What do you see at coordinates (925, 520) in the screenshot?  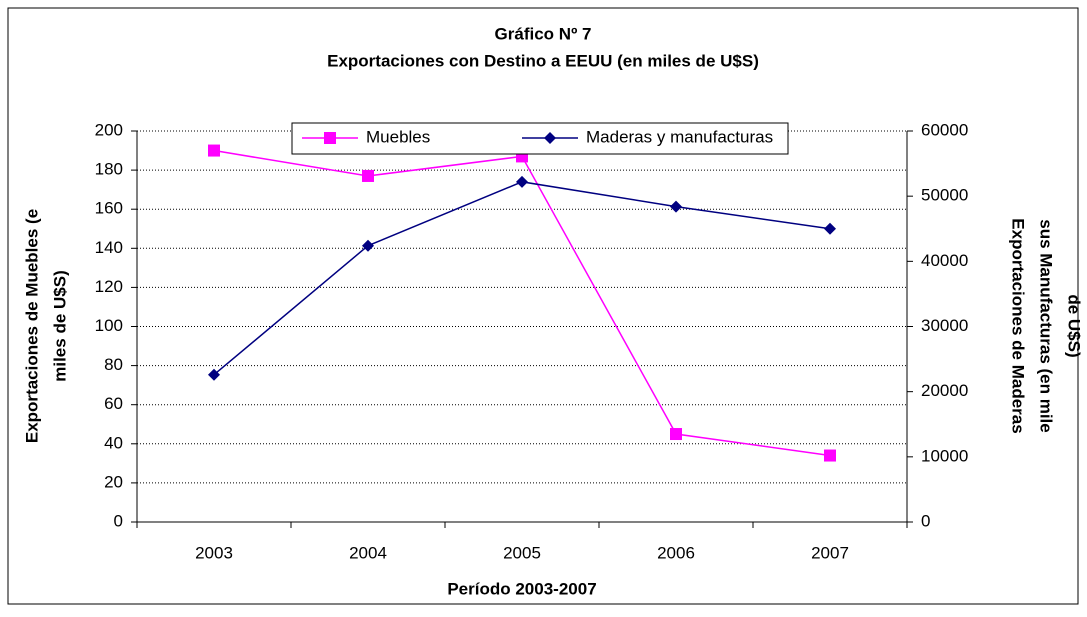 I see `y2-tick-label: 0` at bounding box center [925, 520].